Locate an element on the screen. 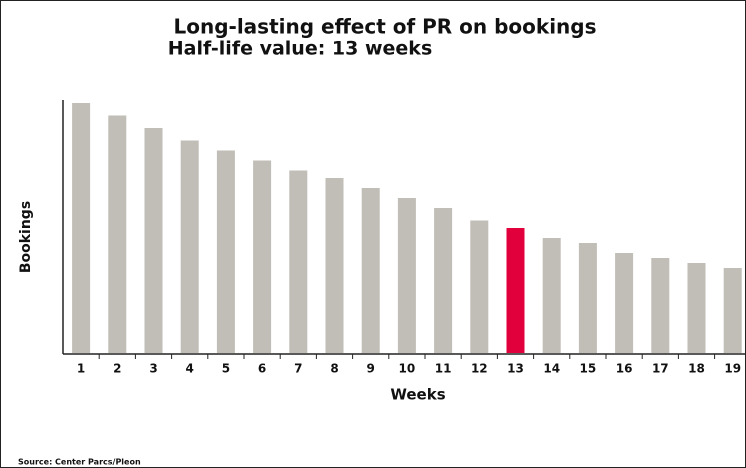  x-tick-label: 7 is located at coordinates (298, 369).